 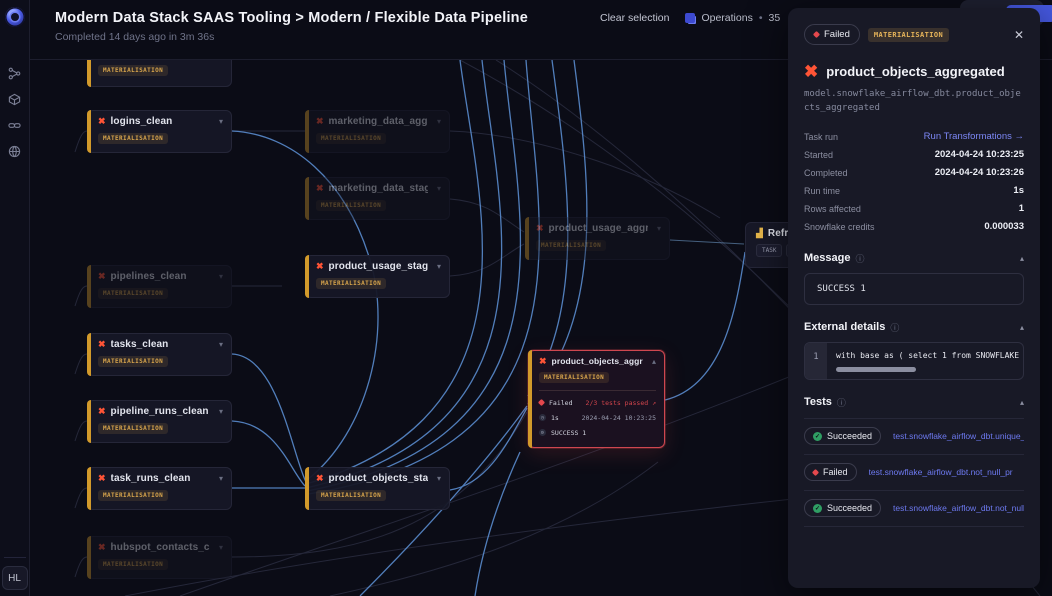 I want to click on close-icon: ✕, so click(x=1018, y=34).